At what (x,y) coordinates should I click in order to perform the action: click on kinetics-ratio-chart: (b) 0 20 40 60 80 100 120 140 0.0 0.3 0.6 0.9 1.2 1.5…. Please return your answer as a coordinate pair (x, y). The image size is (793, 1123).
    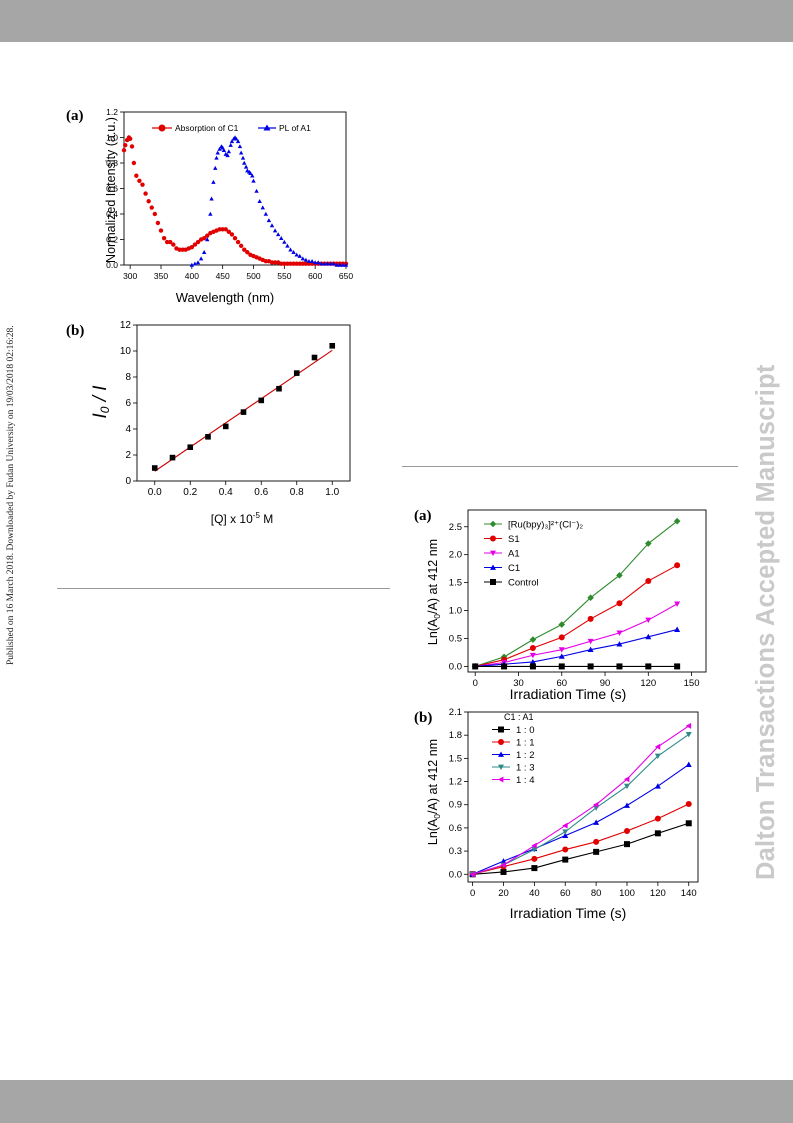
    Looking at the image, I should click on (556, 814).